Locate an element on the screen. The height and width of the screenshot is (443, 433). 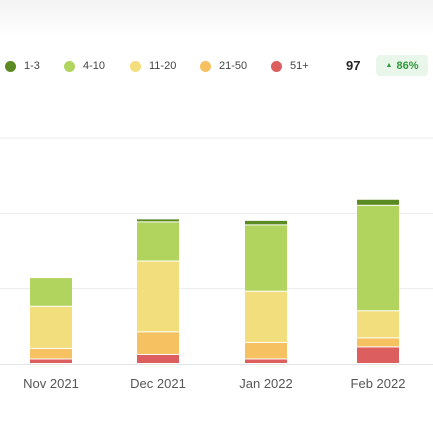
change-value: 86% is located at coordinates (407, 65).